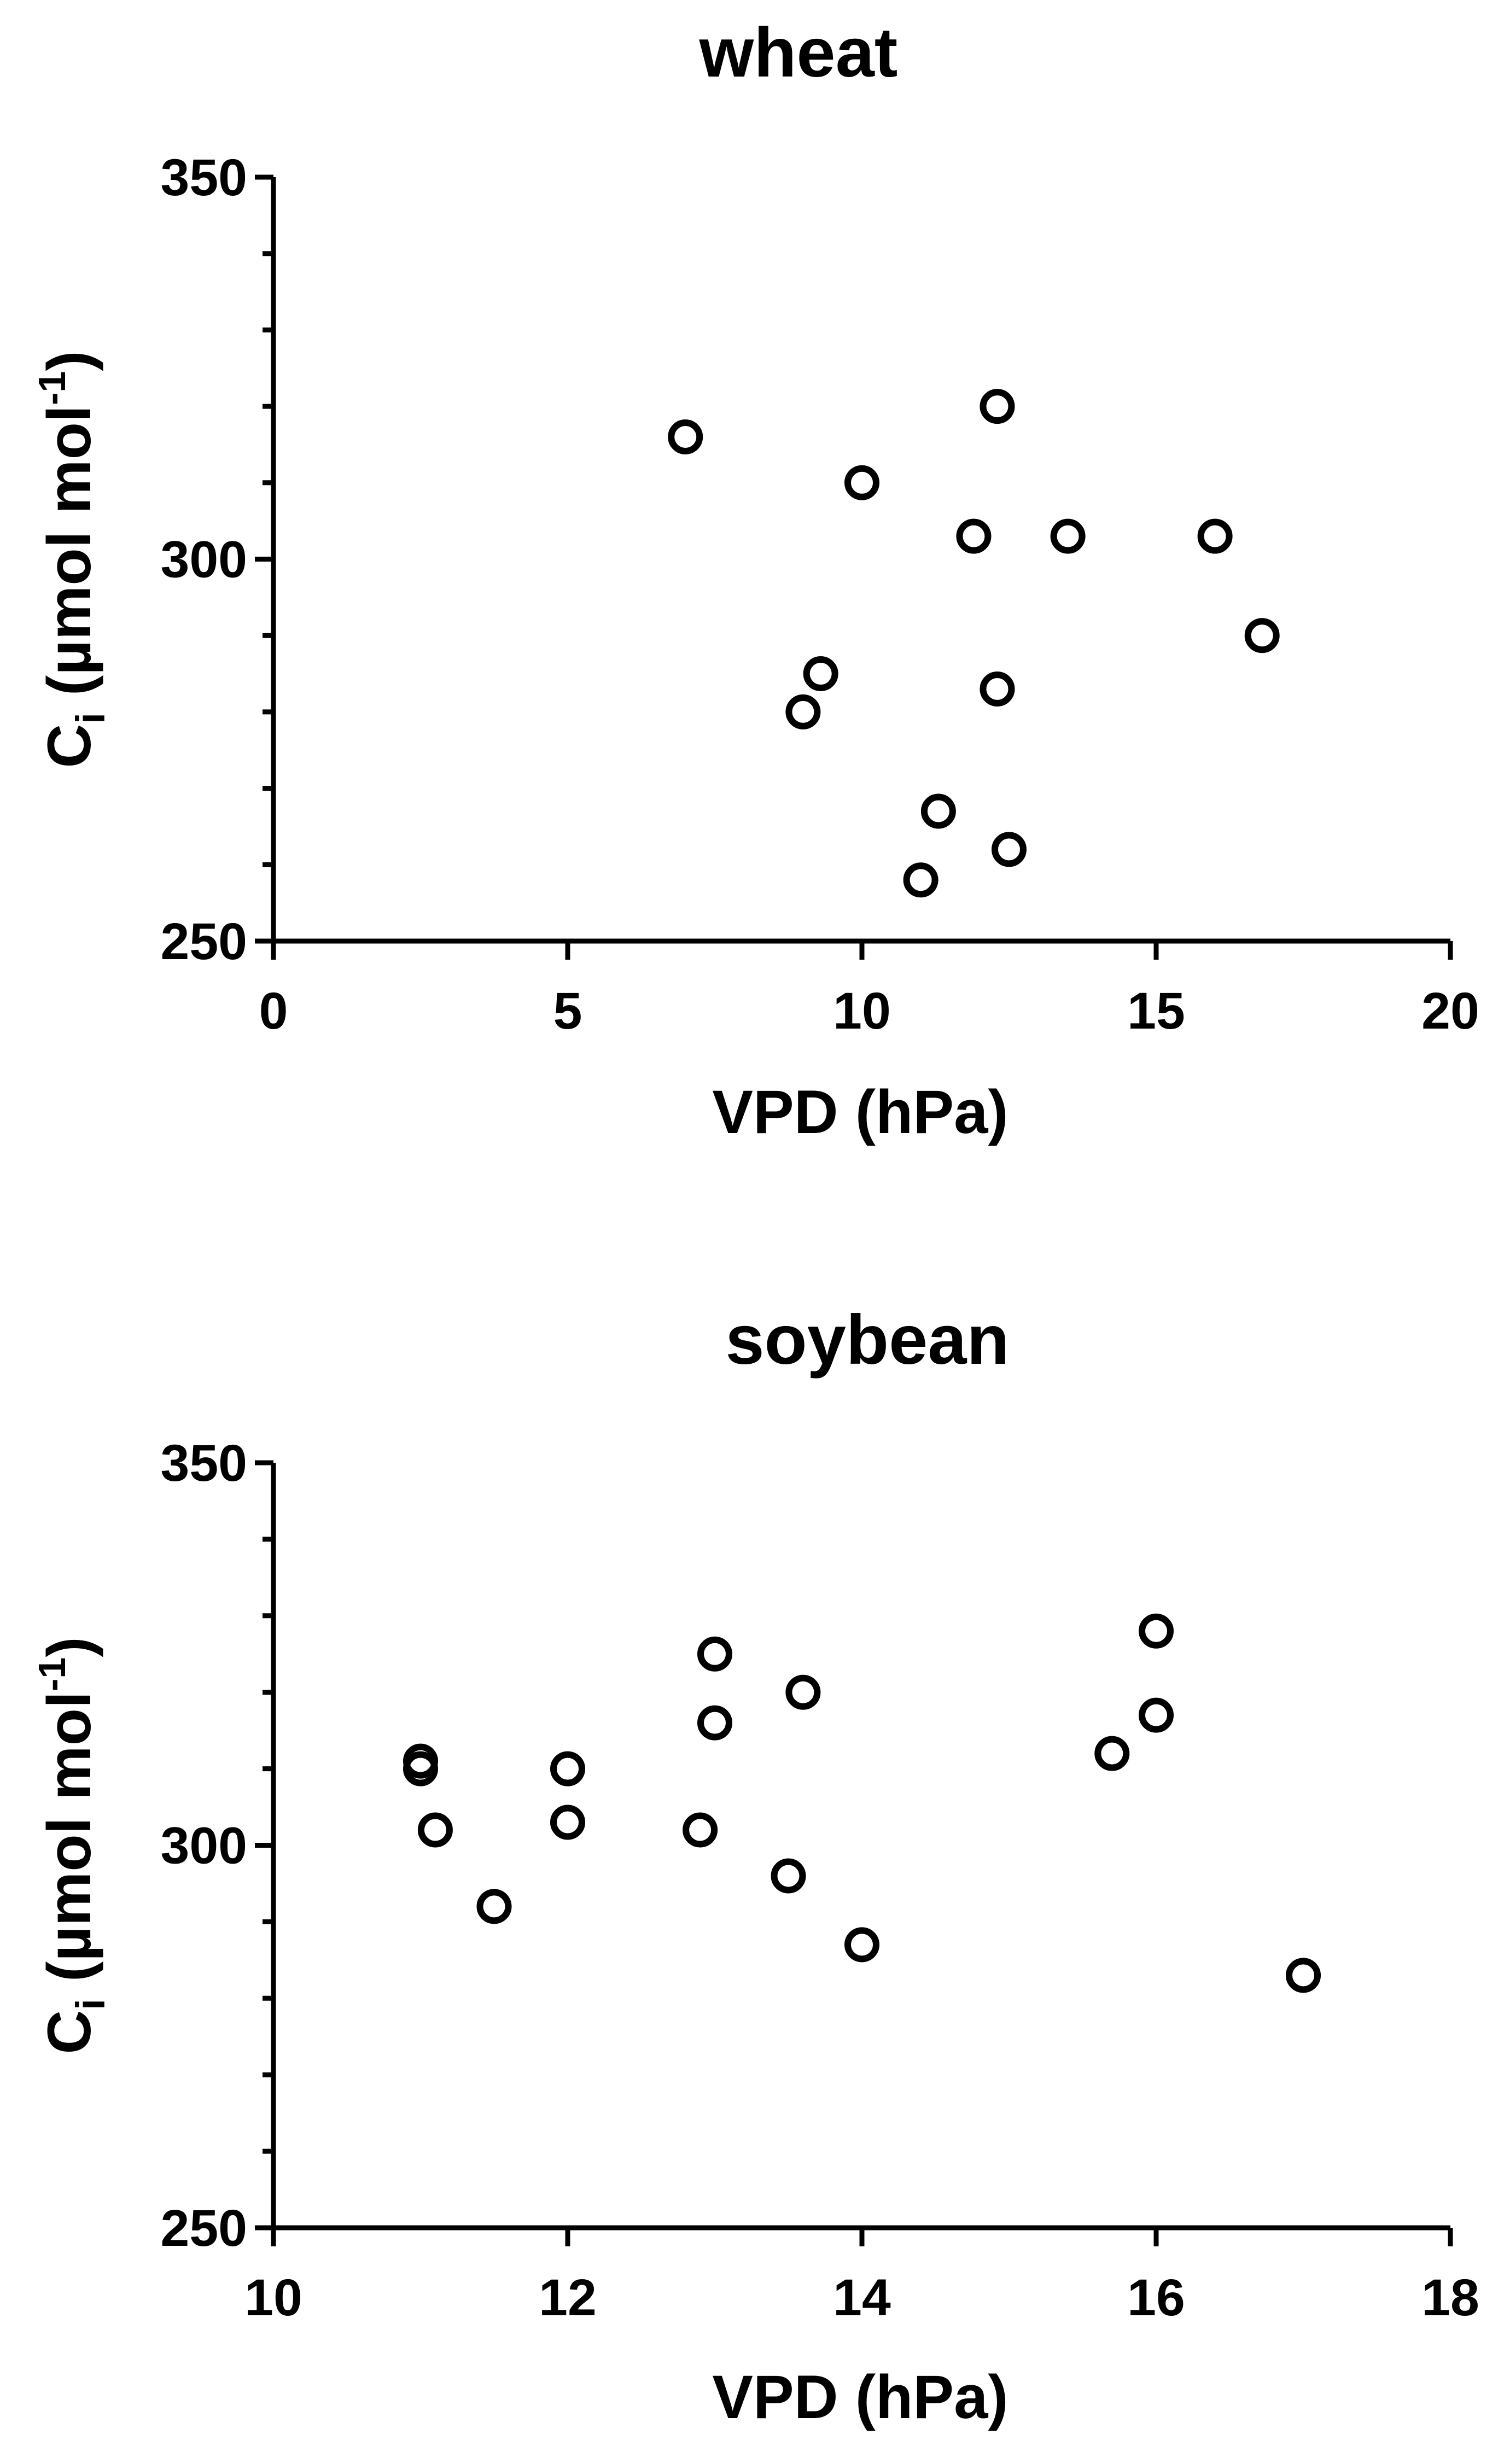 The height and width of the screenshot is (2464, 1504). I want to click on x-ticks: 0 5 10 15 20, so click(869, 990).